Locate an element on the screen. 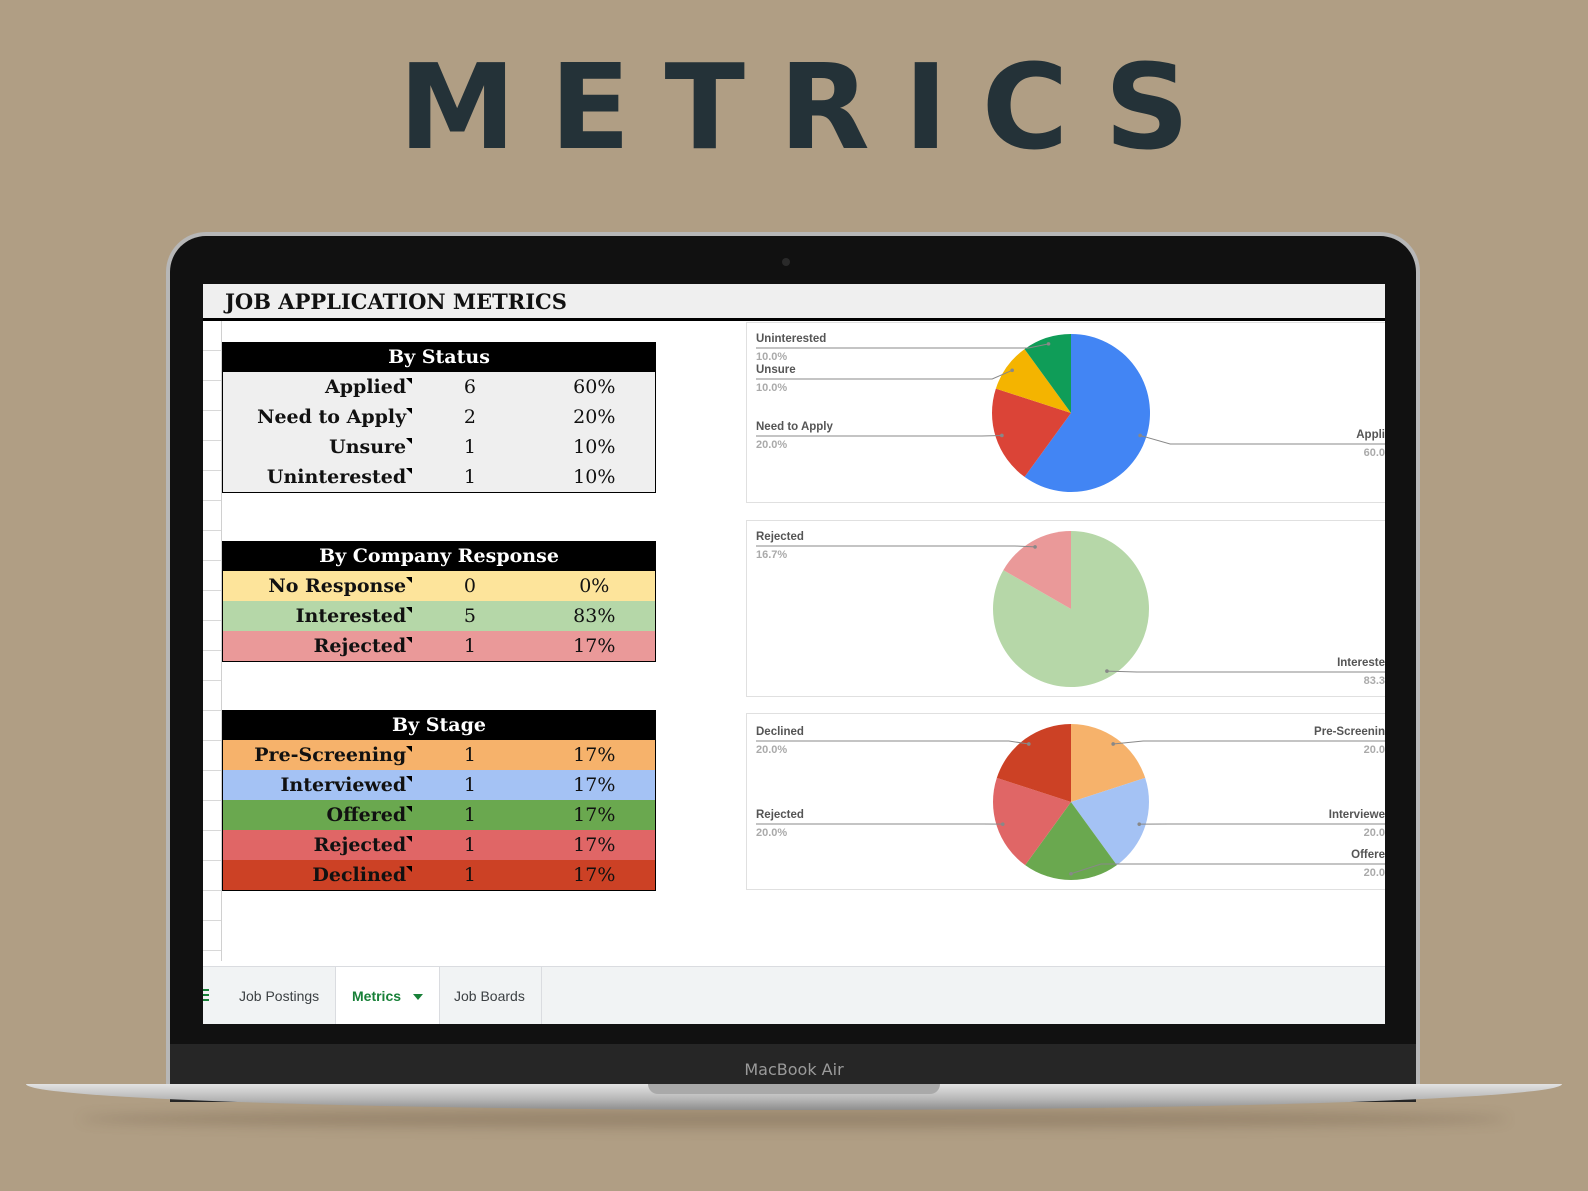 Image resolution: width=1588 pixels, height=1191 pixels. table-row: Rejected 1 17% is located at coordinates (439, 646).